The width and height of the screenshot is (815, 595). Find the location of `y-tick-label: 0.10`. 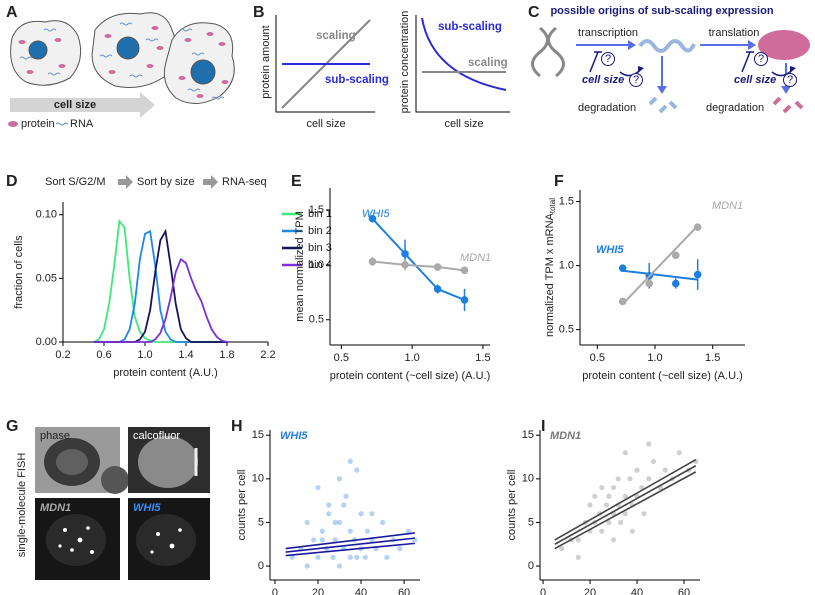

y-tick-label: 0.10 is located at coordinates (46, 215).